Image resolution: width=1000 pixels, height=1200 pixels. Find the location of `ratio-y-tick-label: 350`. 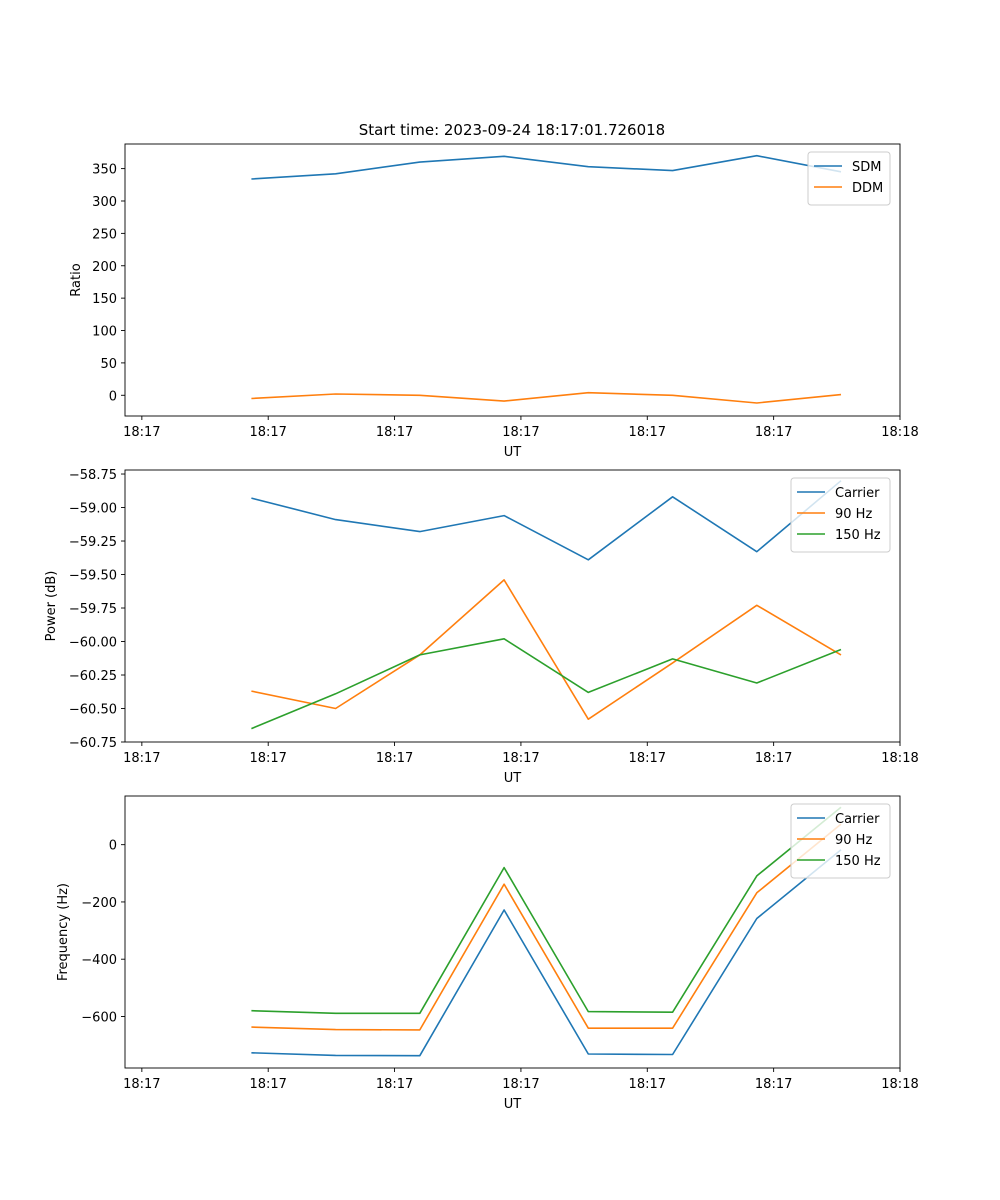

ratio-y-tick-label: 350 is located at coordinates (104, 170).